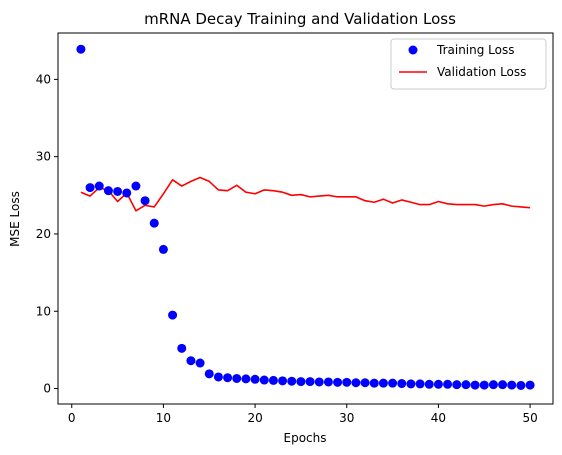 The image size is (562, 455). Describe the element at coordinates (15, 219) in the screenshot. I see `y-axis-label: MSE Loss` at that location.